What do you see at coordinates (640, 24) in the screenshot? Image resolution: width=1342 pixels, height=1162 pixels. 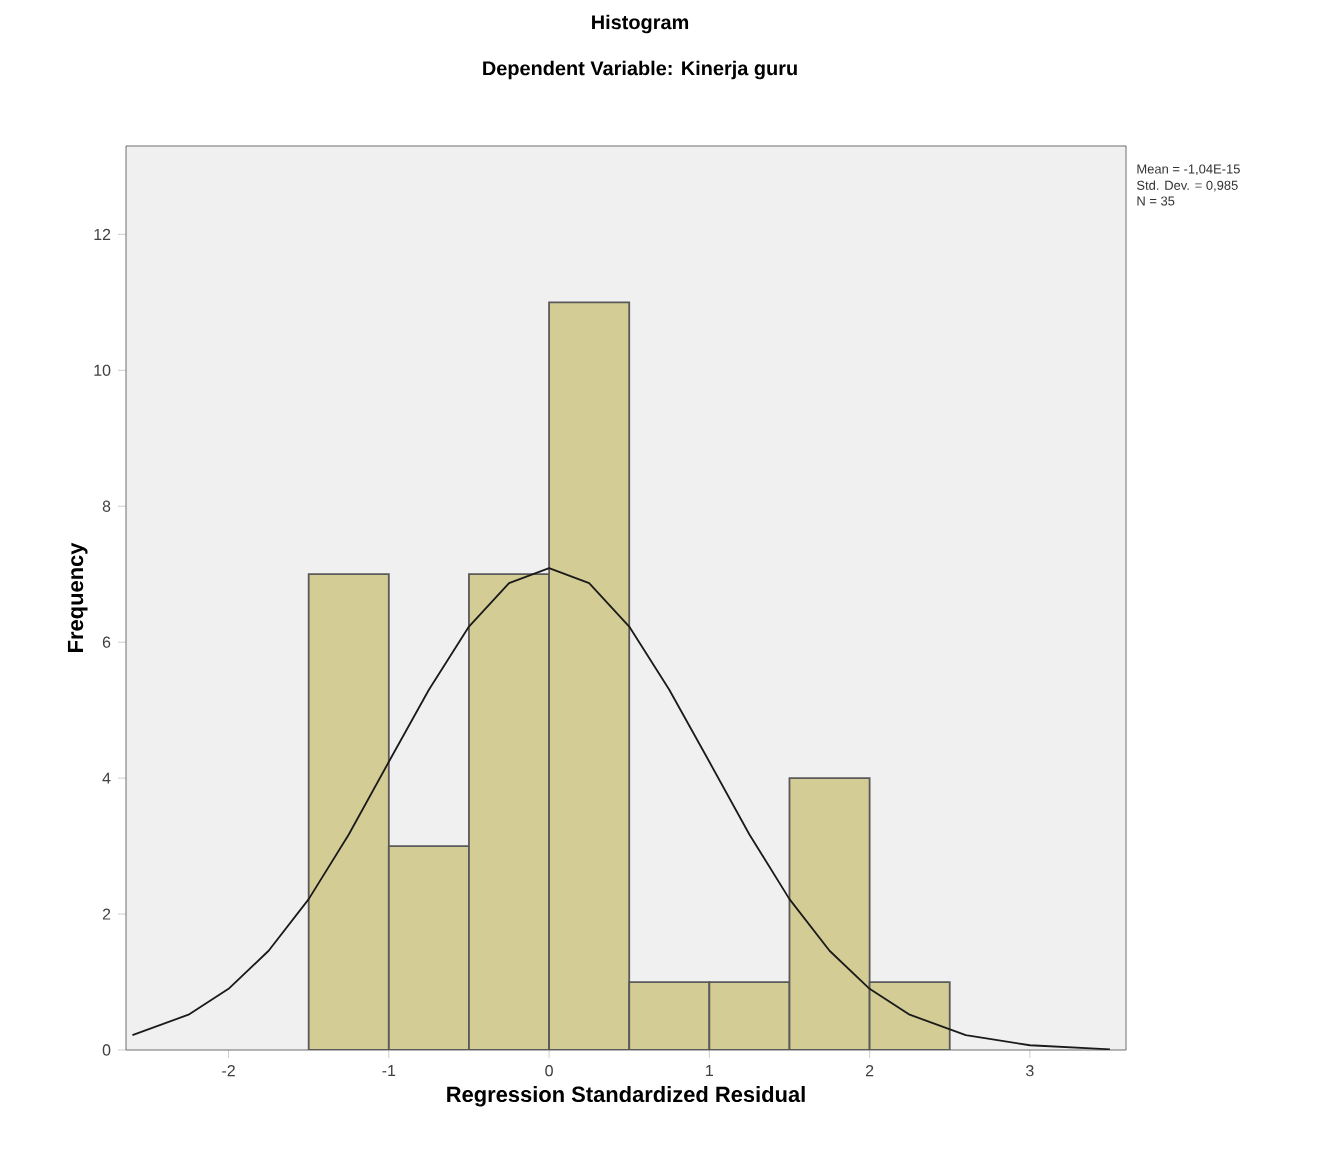 I see `chart-title: Histogram` at bounding box center [640, 24].